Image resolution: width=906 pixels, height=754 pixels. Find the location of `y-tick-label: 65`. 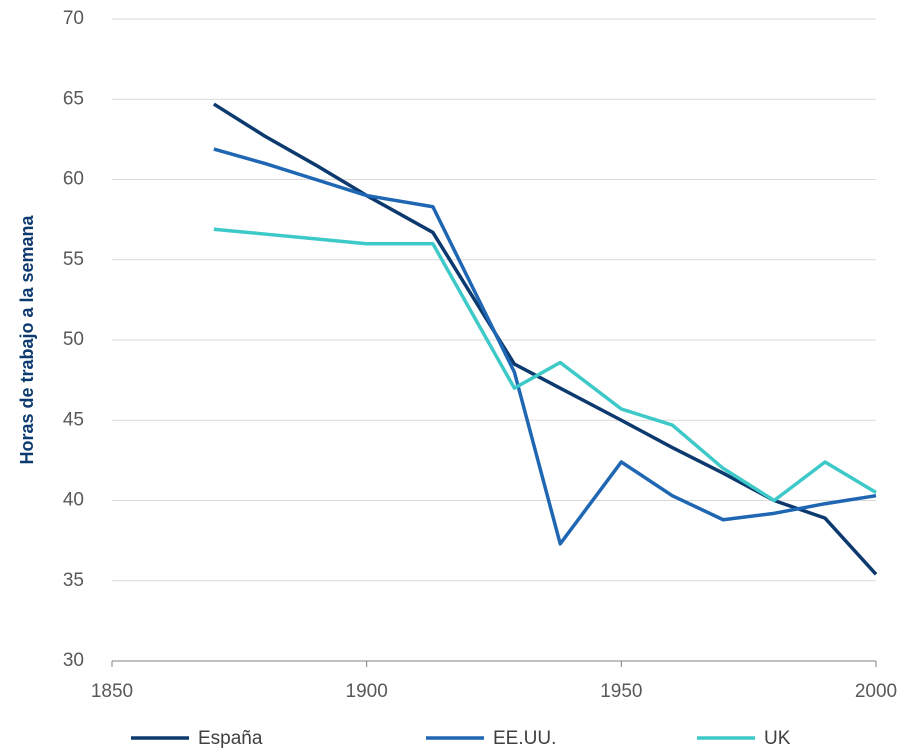

y-tick-label: 65 is located at coordinates (73, 98).